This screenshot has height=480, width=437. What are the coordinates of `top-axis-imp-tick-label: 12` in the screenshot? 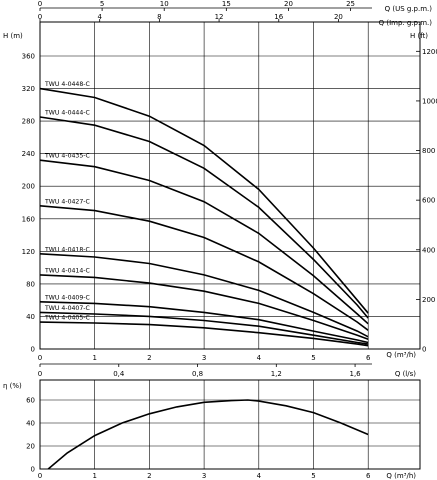 It's located at (219, 17).